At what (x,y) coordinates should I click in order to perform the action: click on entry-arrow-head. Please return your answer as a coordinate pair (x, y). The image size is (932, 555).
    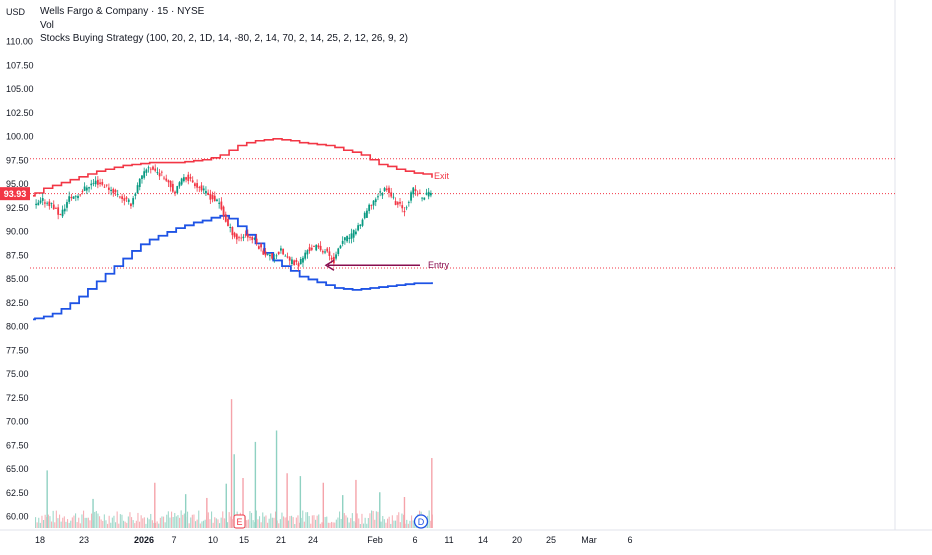
    Looking at the image, I should click on (329, 265).